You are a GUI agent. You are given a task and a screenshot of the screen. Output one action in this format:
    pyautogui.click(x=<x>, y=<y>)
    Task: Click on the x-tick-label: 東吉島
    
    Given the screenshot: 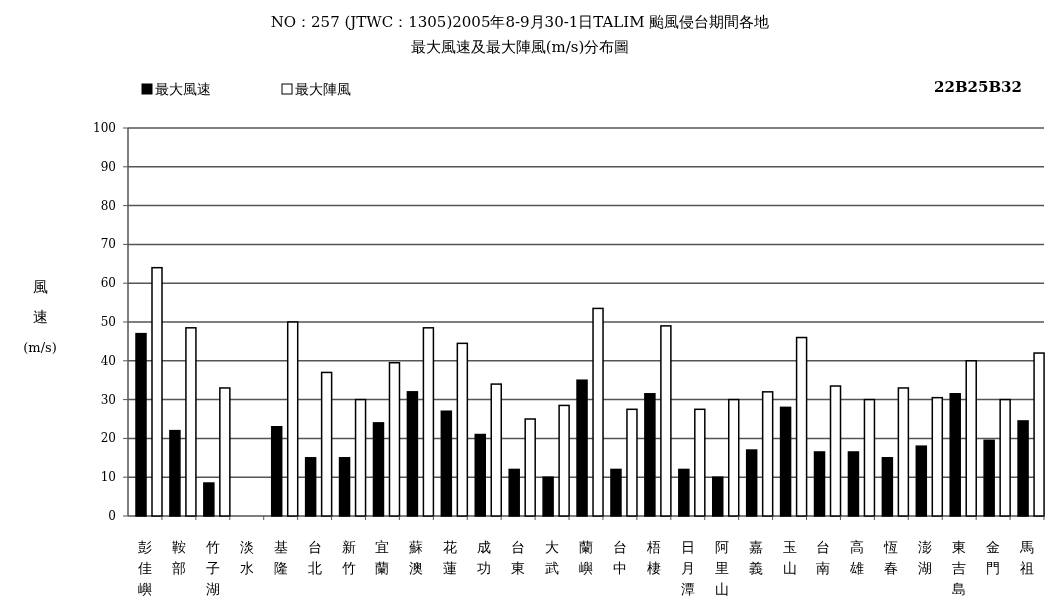 What is the action you would take?
    pyautogui.click(x=959, y=568)
    